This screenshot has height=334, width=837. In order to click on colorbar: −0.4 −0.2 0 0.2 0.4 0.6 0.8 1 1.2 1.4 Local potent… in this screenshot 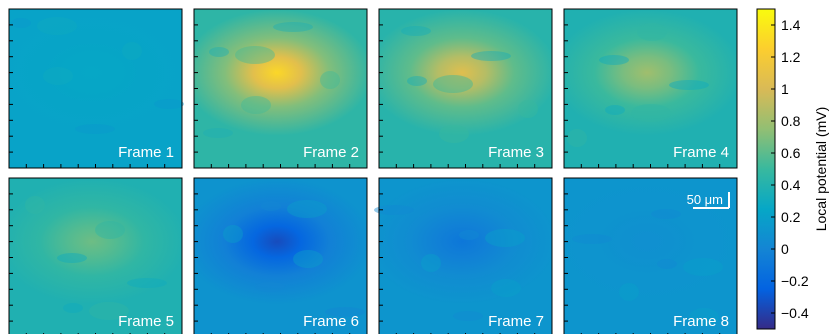, I will do `click(792, 169)`.